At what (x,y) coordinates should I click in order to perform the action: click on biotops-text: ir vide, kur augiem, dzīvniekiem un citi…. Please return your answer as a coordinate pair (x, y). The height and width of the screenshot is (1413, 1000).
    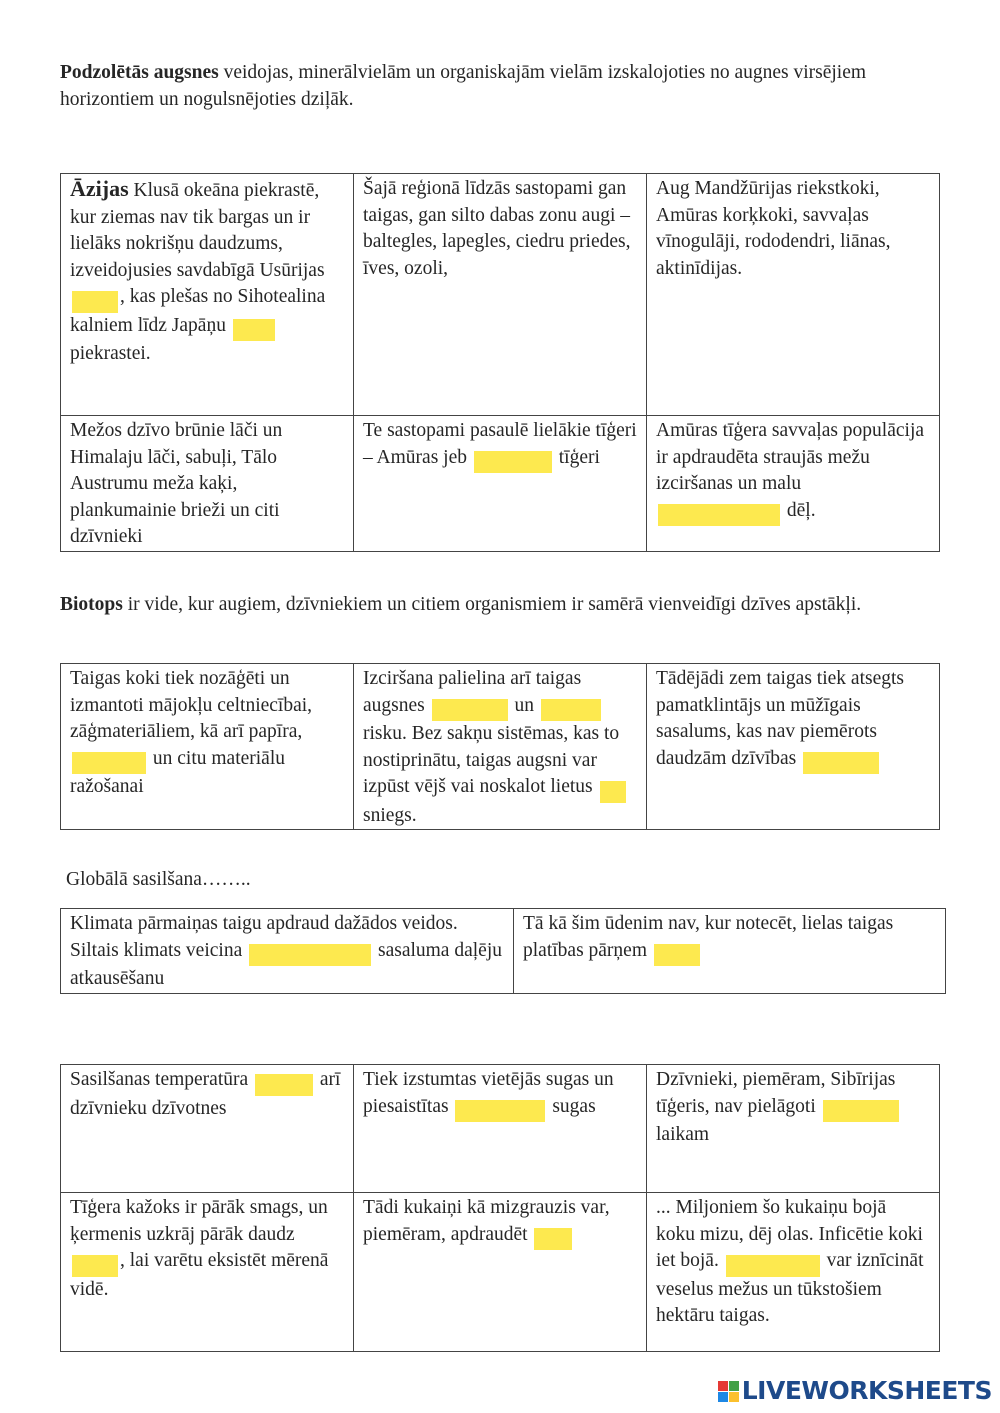
    Looking at the image, I should click on (492, 604).